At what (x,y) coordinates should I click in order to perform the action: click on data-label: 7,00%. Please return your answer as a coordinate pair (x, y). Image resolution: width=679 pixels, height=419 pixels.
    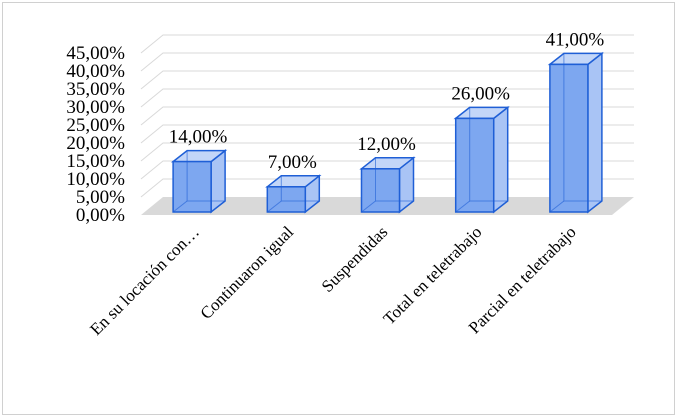
    Looking at the image, I should click on (292, 162).